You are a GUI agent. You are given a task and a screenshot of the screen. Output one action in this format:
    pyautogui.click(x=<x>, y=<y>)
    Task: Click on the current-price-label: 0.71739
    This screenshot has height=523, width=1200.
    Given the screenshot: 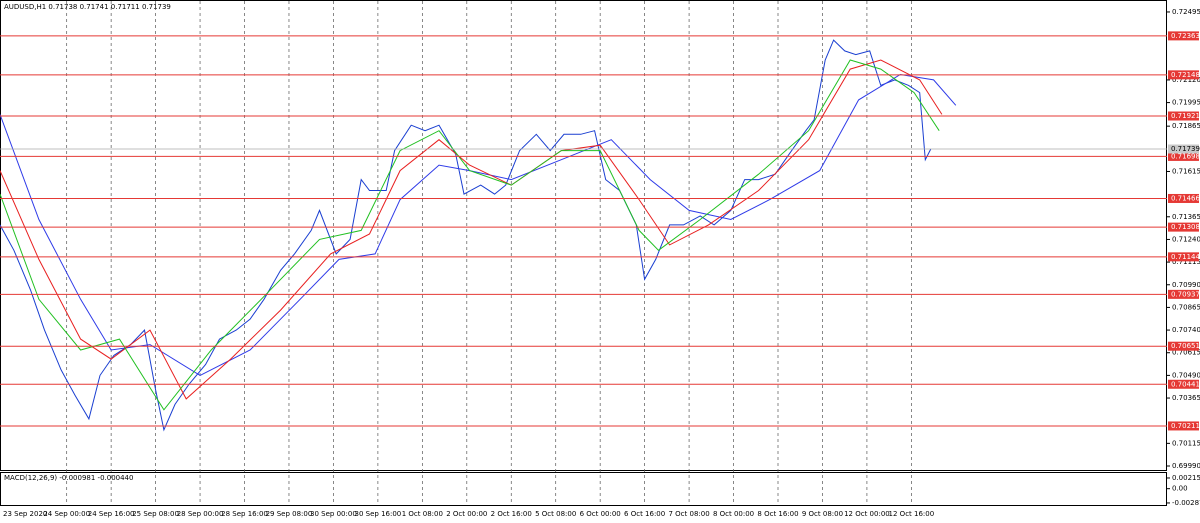 What is the action you would take?
    pyautogui.click(x=1185, y=149)
    